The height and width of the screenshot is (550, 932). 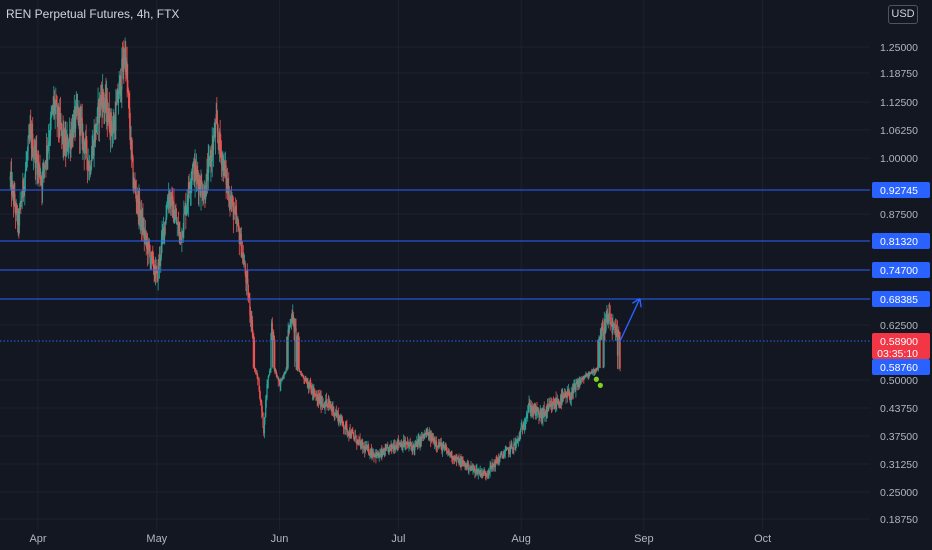 What do you see at coordinates (903, 14) in the screenshot?
I see `currency-button: USD` at bounding box center [903, 14].